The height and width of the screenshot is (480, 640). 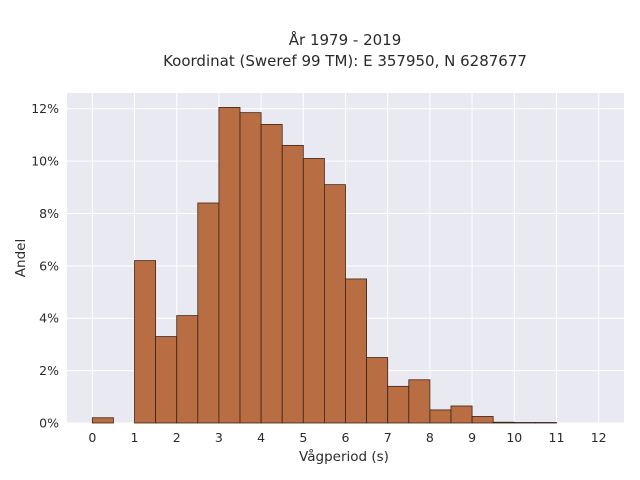 I want to click on x-axis-ticks: 0 1 2 3 4 5 6 7 8 9 10 11 12, so click(x=347, y=437).